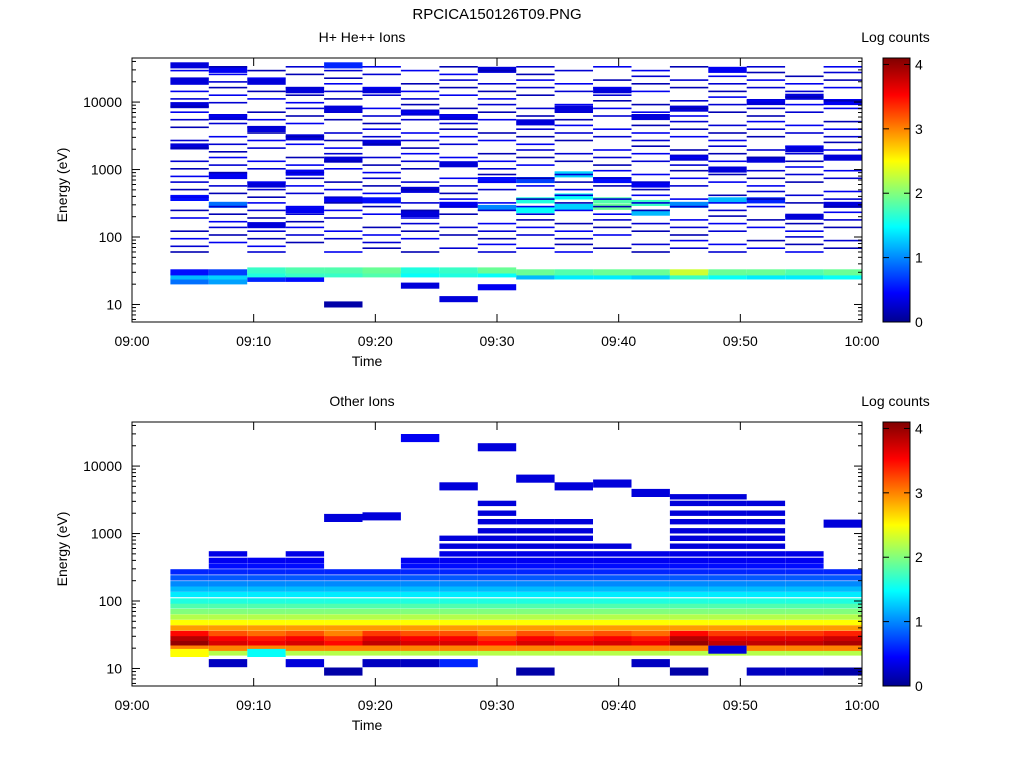 The image size is (1024, 768). Describe the element at coordinates (618, 341) in the screenshot. I see `x-tick-label: 09:40` at that location.